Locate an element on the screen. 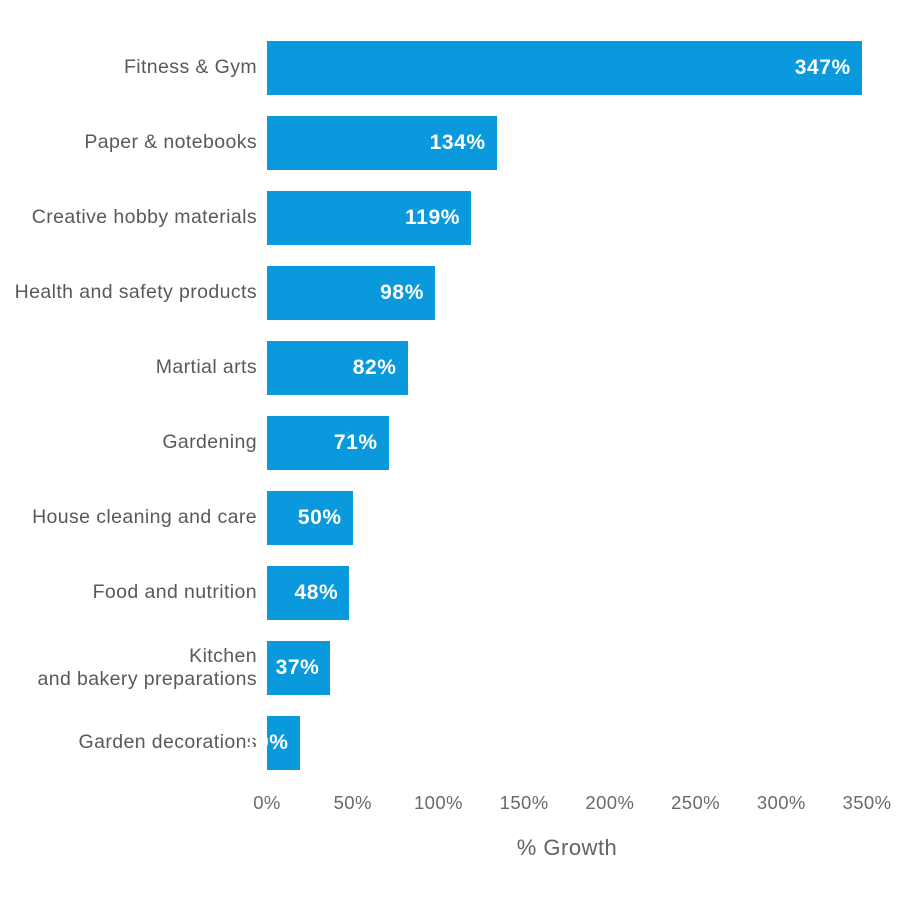 This screenshot has width=900, height=900. category-label: Creative hobby materials is located at coordinates (144, 217).